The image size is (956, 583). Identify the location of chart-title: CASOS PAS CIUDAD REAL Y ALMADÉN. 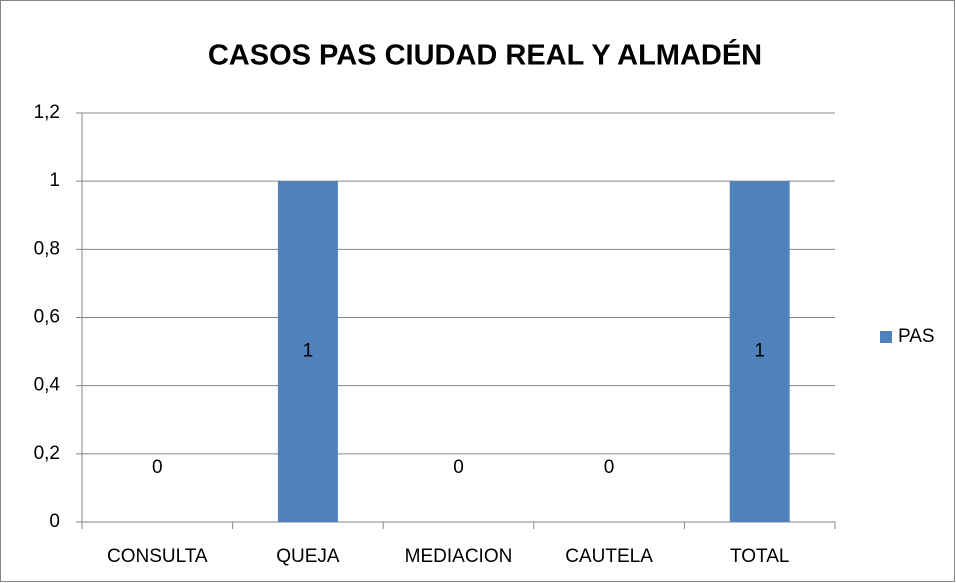
(485, 55).